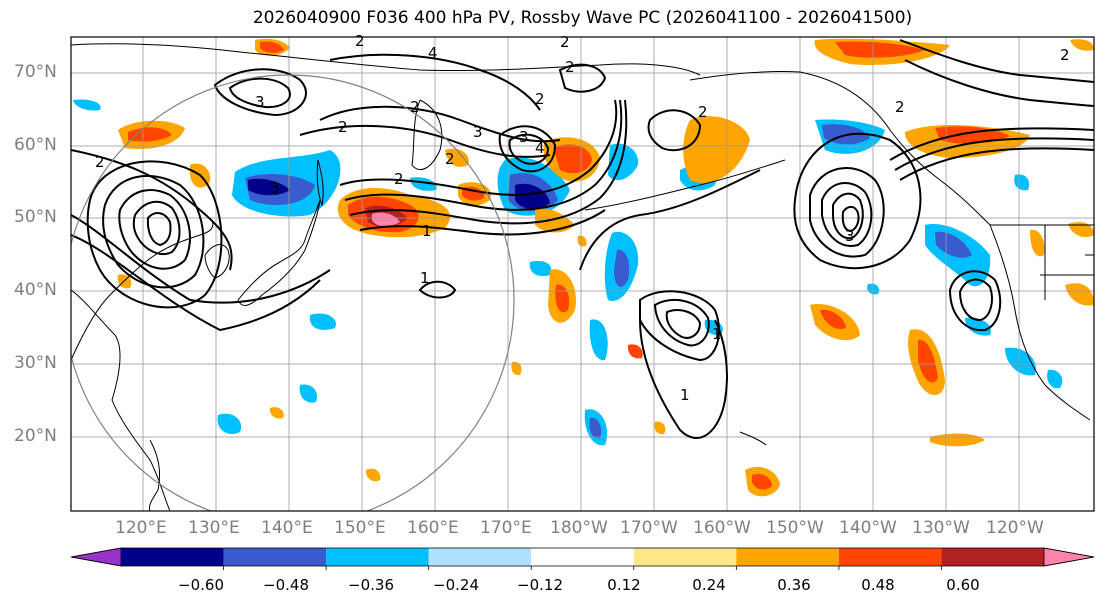 Image resolution: width=1105 pixels, height=604 pixels. Describe the element at coordinates (878, 585) in the screenshot. I see `colorbar-tick: 0.48` at that location.